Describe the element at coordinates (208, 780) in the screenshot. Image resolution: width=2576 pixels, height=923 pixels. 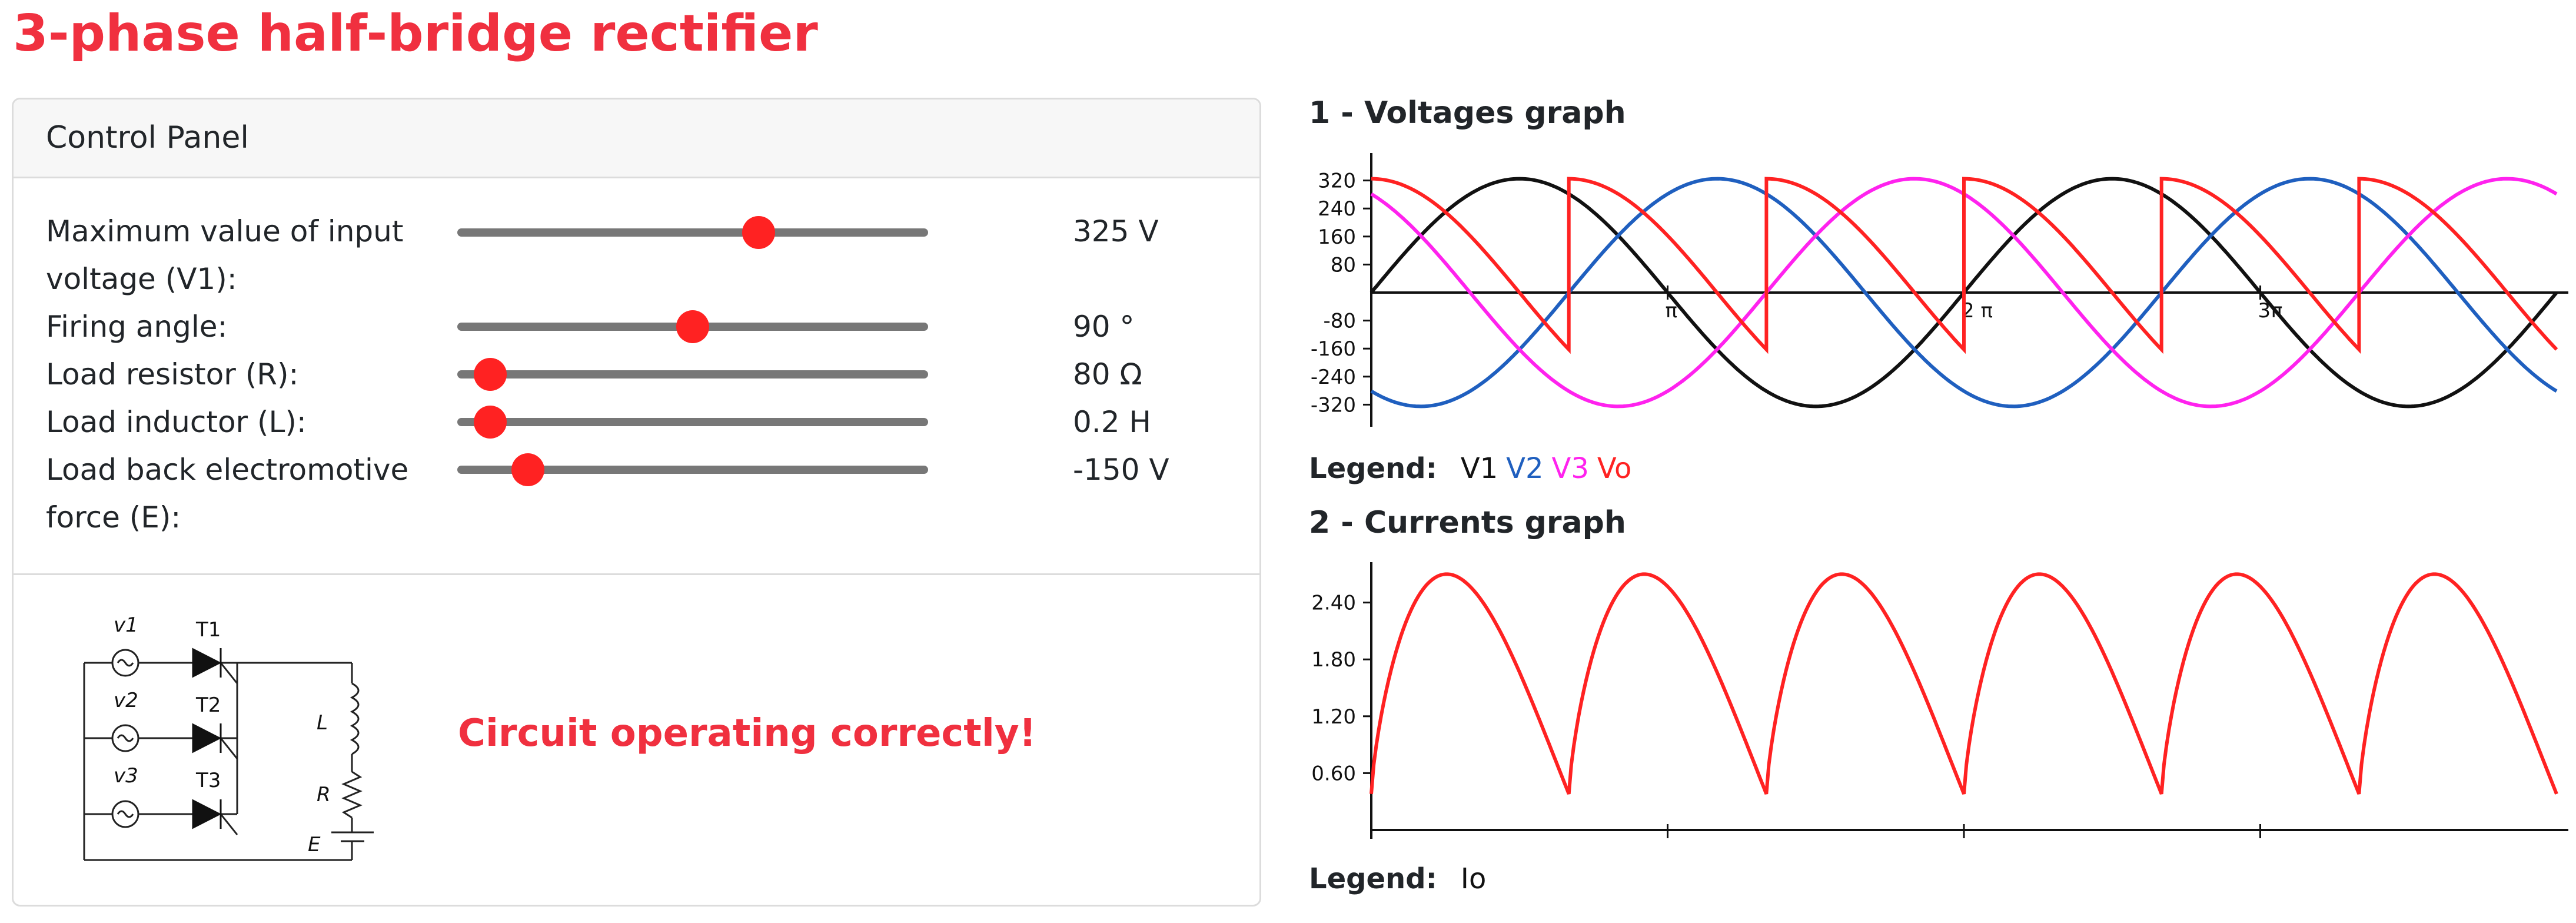
I see `thyristor-label-t3: T3` at that location.